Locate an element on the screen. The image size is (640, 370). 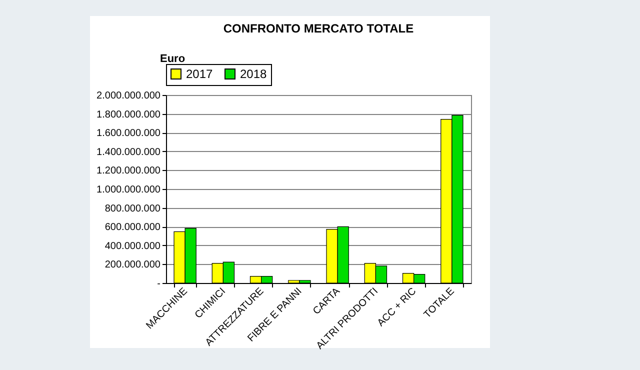
y-tick-label: 1.600.000.000 is located at coordinates (128, 134).